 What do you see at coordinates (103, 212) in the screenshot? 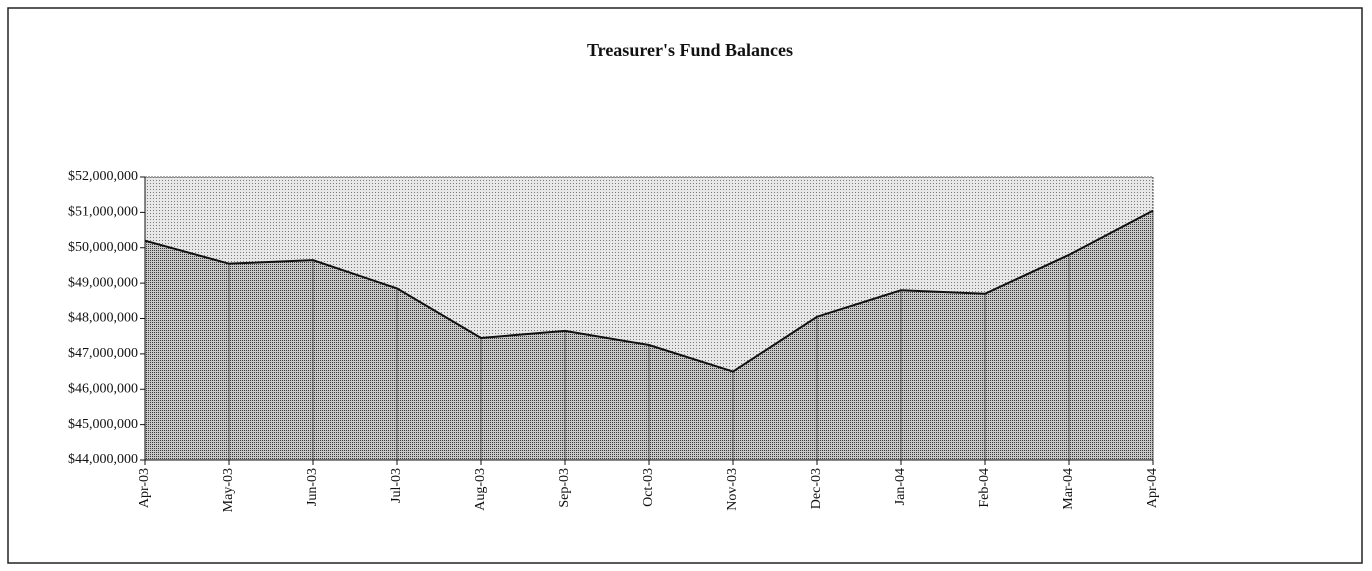
I see `y-tick-label: $51,000,000` at bounding box center [103, 212].